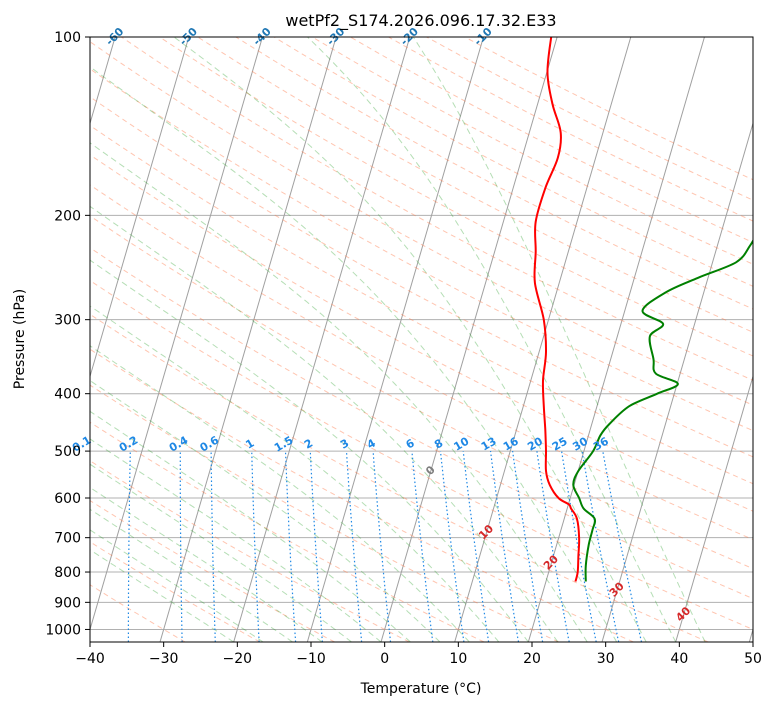 The height and width of the screenshot is (708, 775). Describe the element at coordinates (67, 334) in the screenshot. I see `y-axis: 100 200 300 400 500 600 700 800 900 1000` at that location.